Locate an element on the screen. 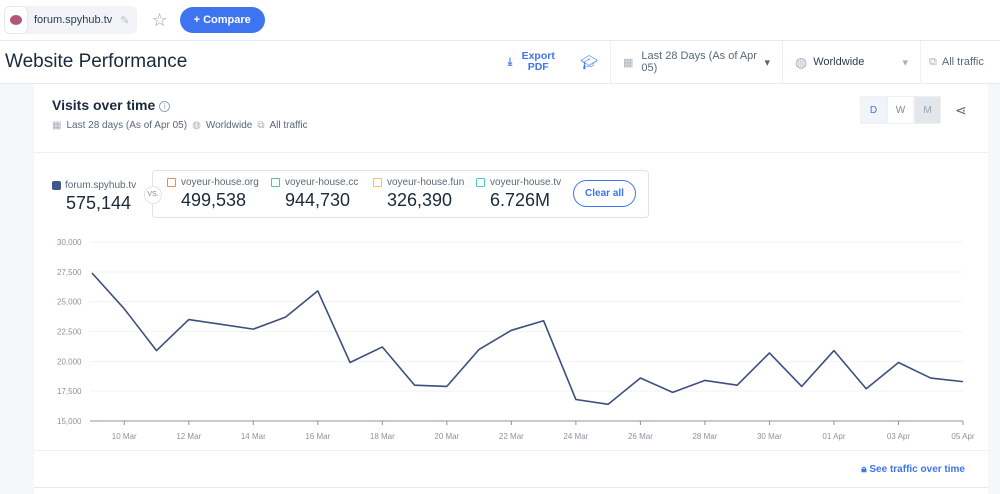  y-tick-label: 15,000 is located at coordinates (69, 421).